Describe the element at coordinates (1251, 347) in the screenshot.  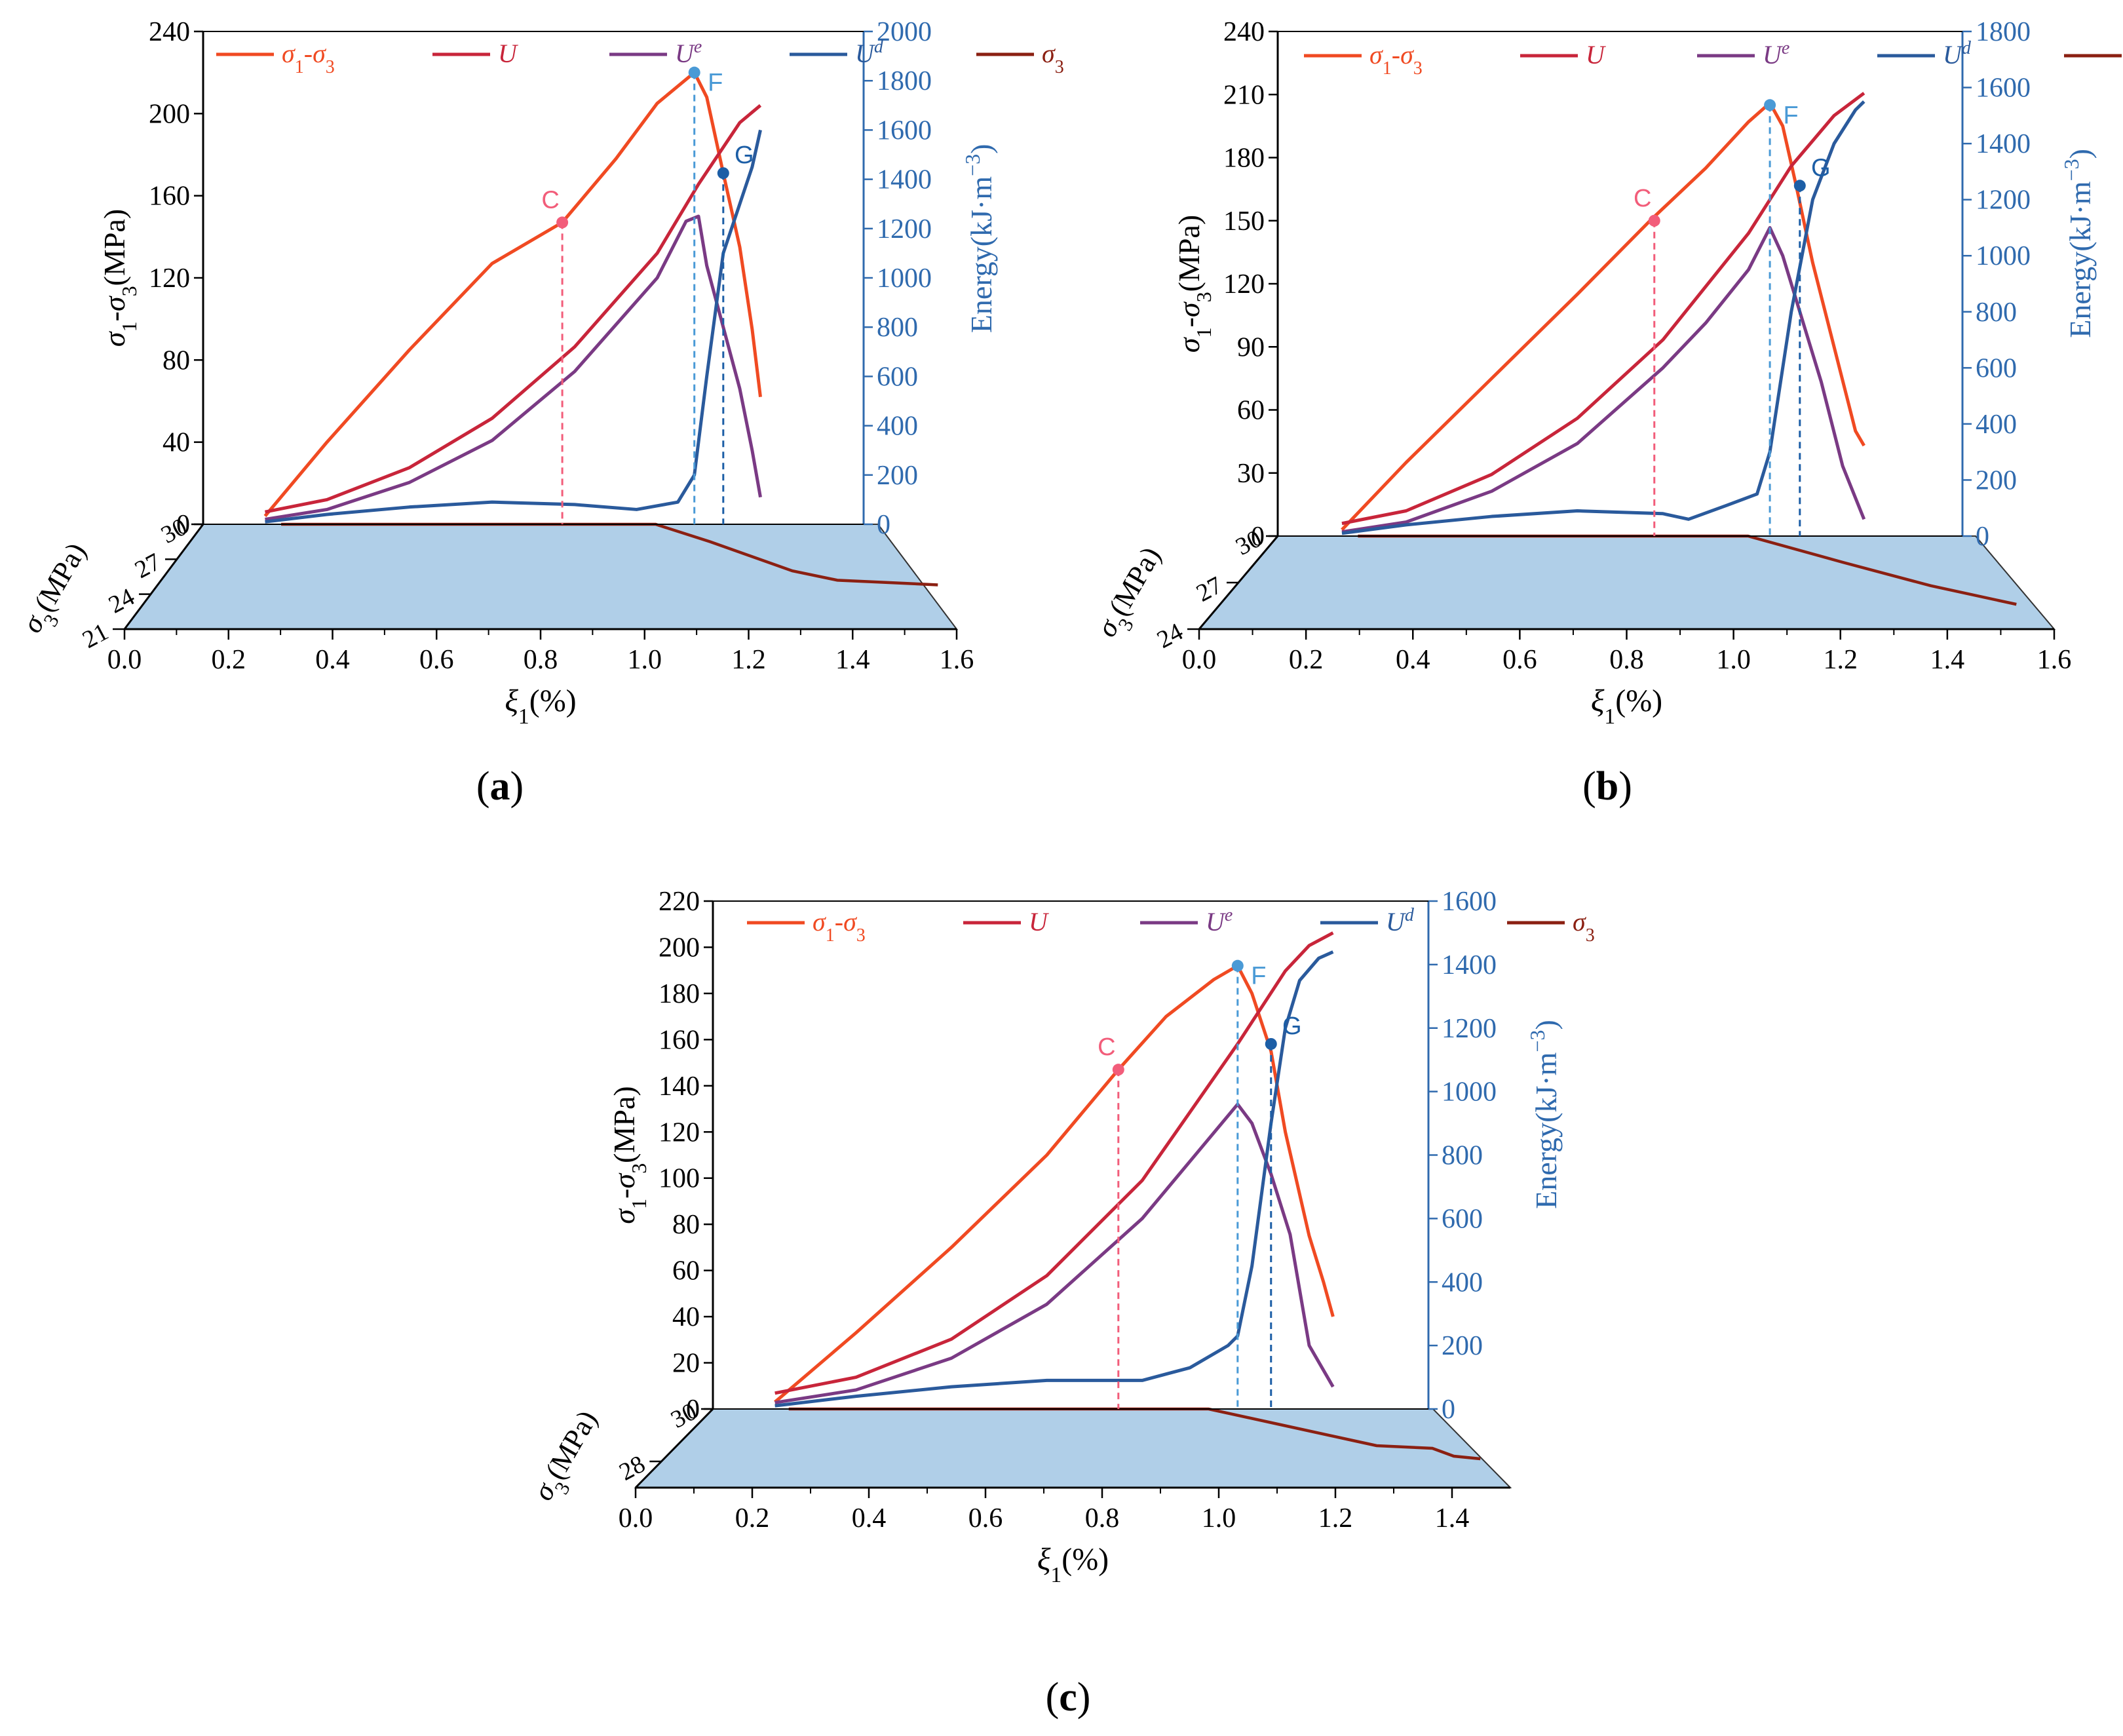
I see `y-tick-label: 90` at that location.